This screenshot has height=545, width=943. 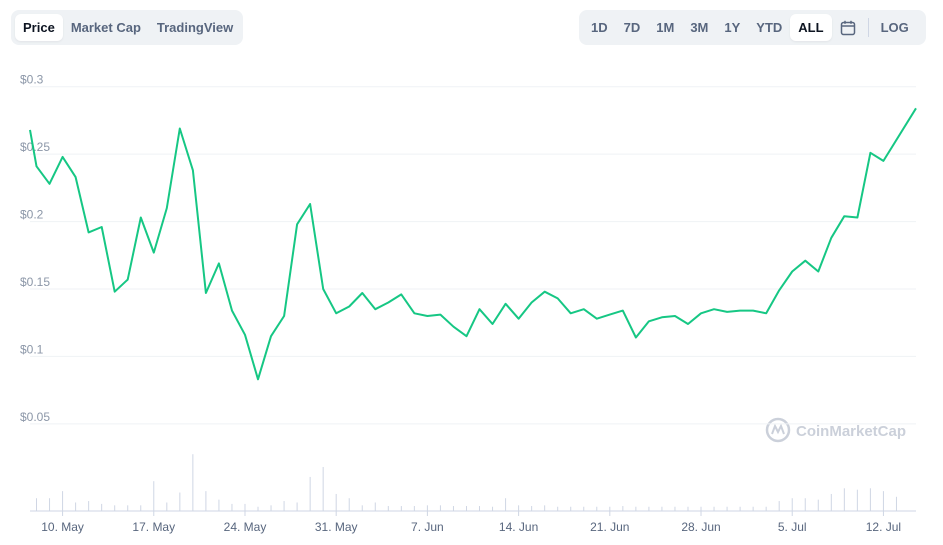 I want to click on x-tick-label: 31. May, so click(x=336, y=527).